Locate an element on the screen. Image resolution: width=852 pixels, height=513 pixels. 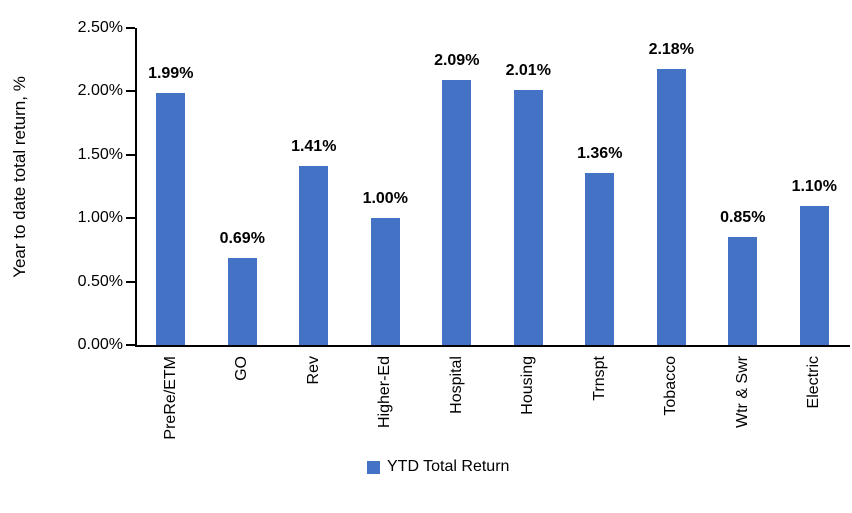
x-tick-label: GO is located at coordinates (242, 368).